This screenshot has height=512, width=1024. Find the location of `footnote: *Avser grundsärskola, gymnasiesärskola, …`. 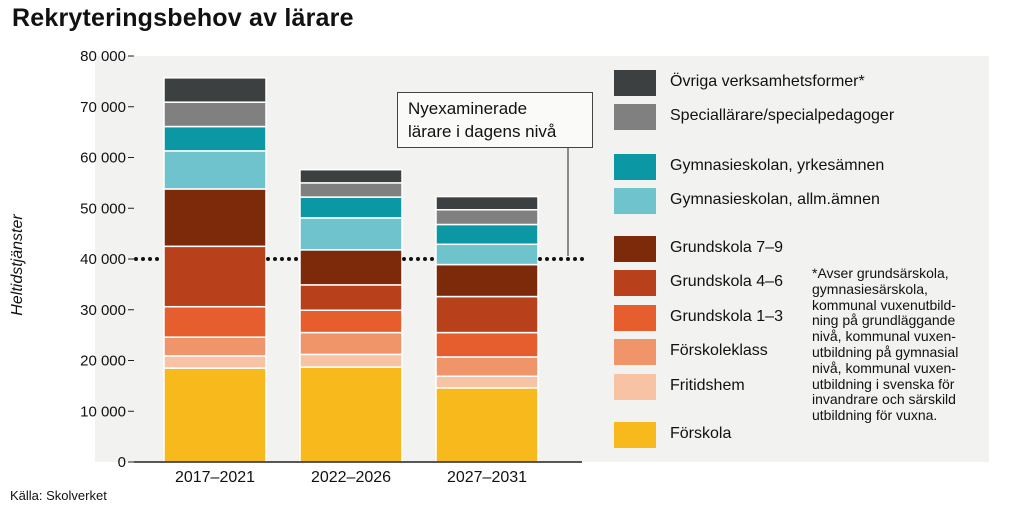

footnote: *Avser grundsärskola, gymnasiesärskola, … is located at coordinates (885, 344).